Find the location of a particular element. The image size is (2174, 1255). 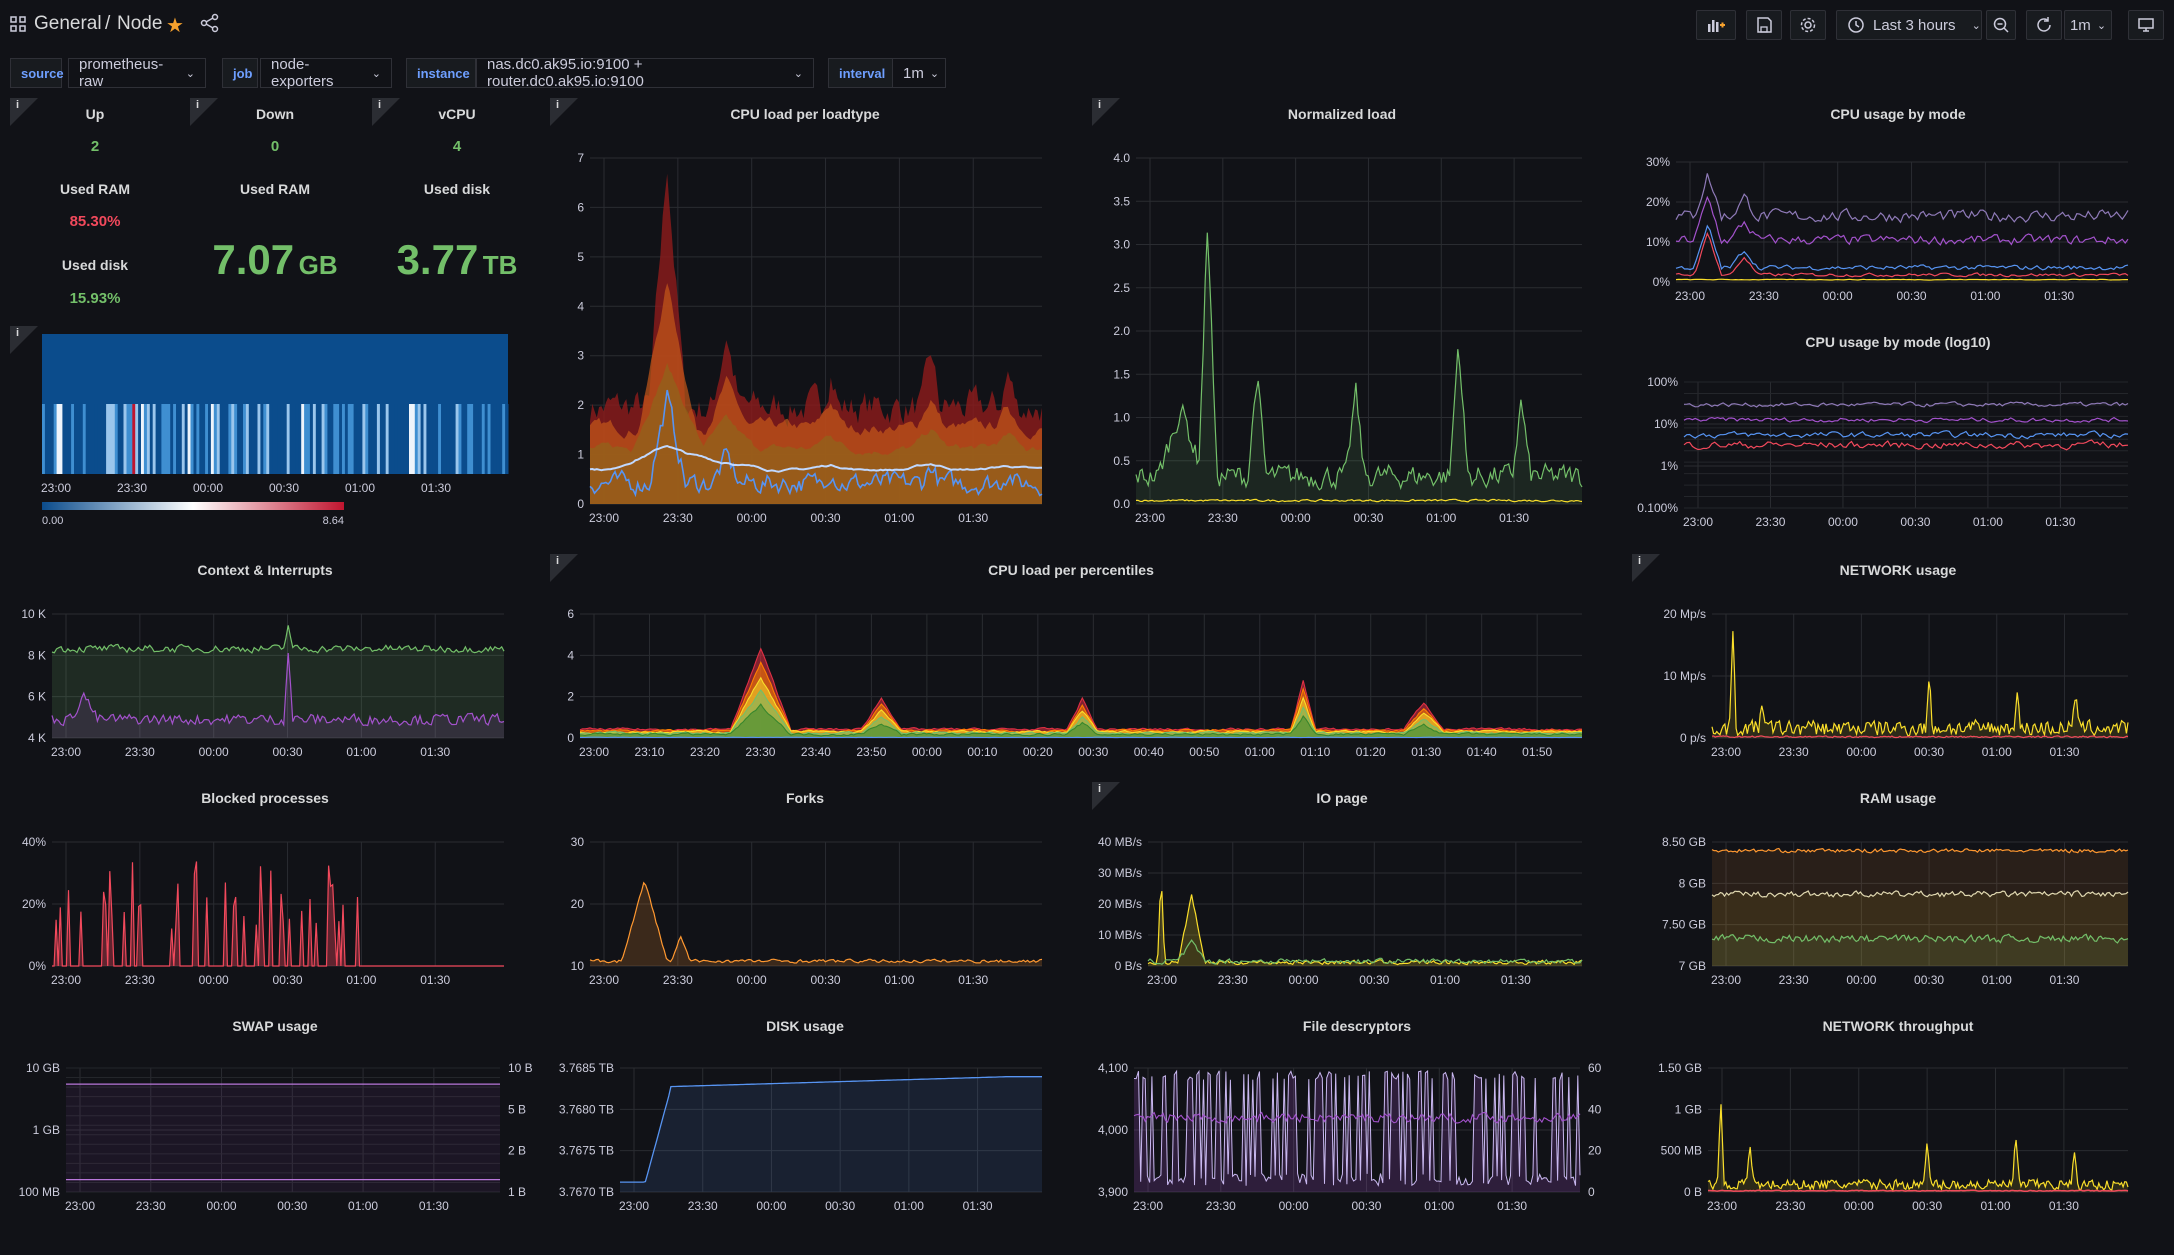

save-dashboard-button is located at coordinates (1764, 25).